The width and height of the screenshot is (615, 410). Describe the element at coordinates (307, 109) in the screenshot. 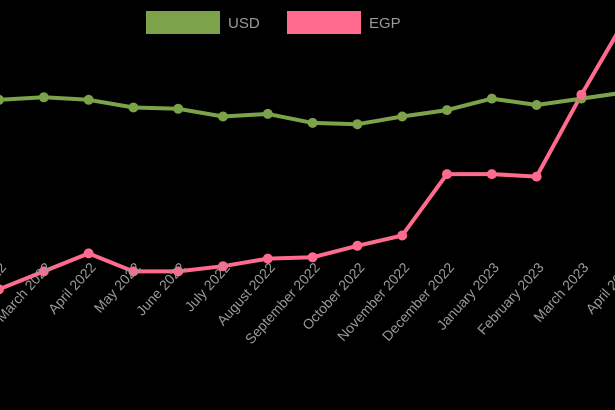

I see `series-line-usd` at that location.